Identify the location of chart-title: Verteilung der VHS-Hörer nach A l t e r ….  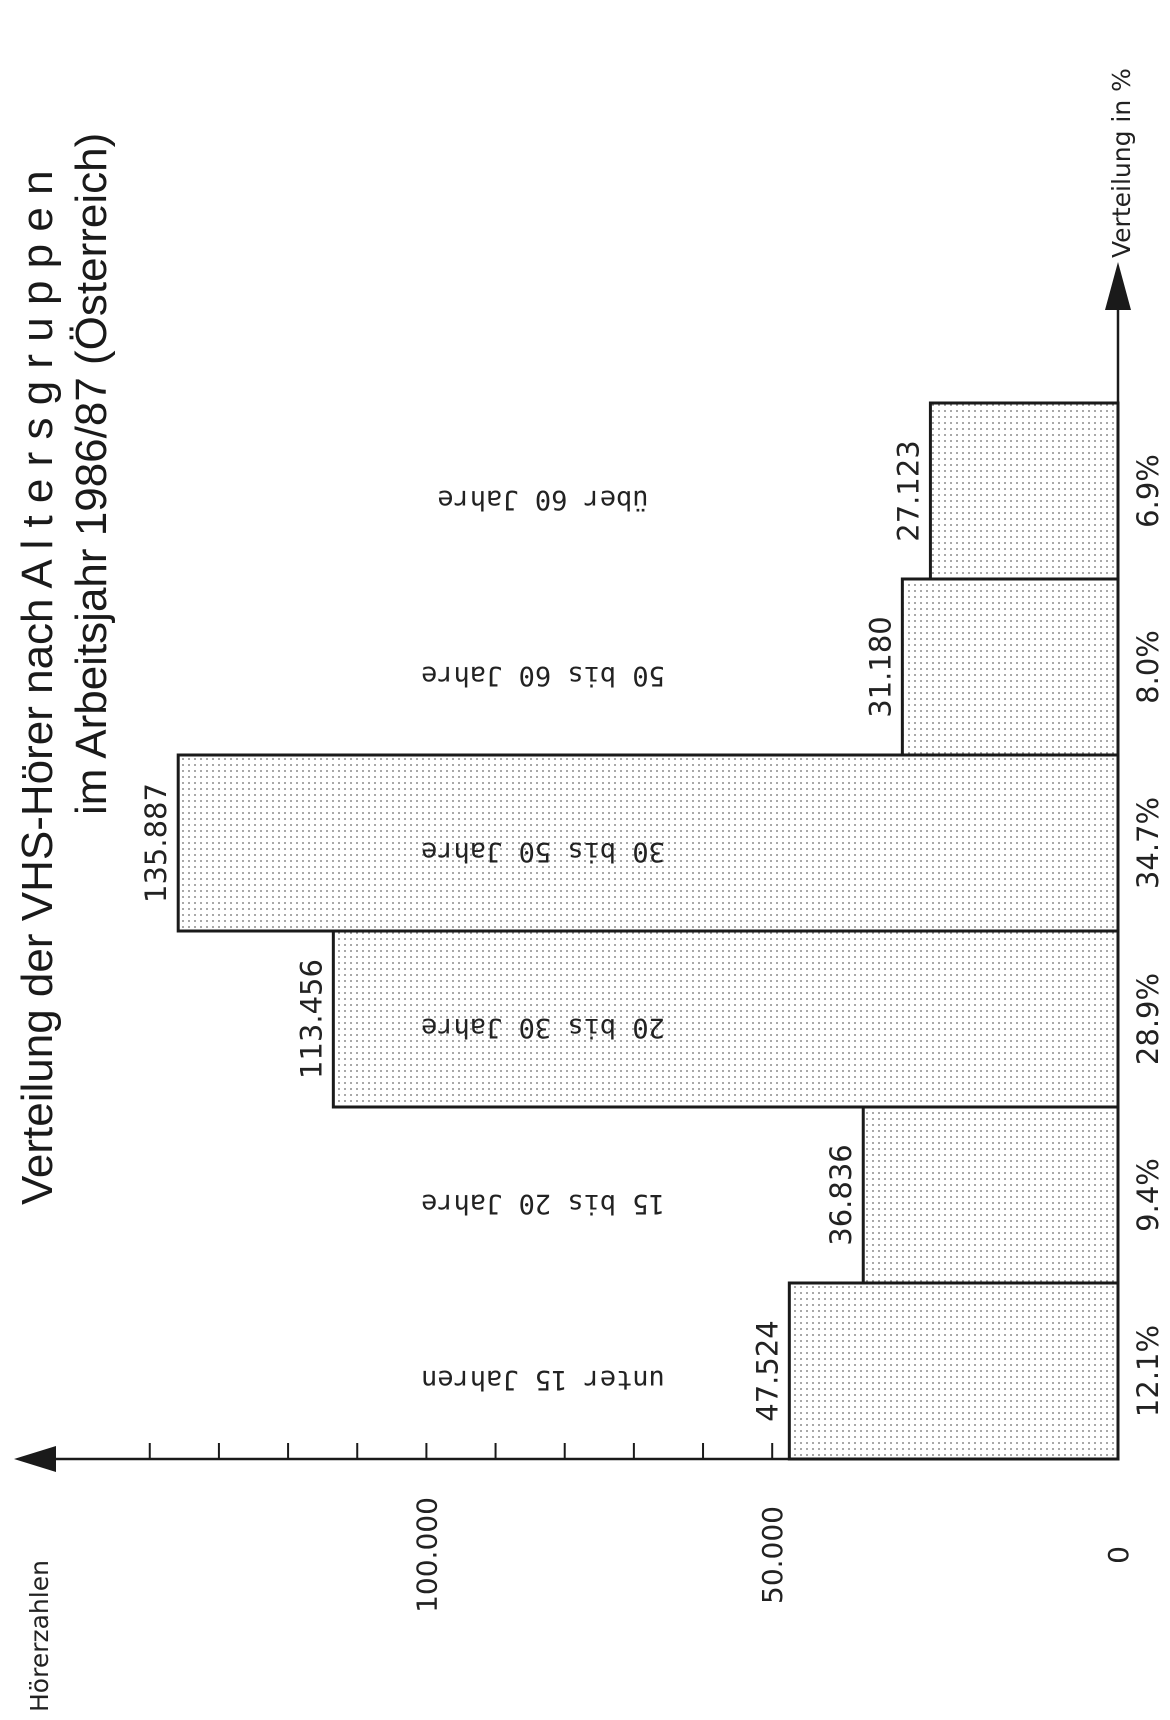
(37, 687).